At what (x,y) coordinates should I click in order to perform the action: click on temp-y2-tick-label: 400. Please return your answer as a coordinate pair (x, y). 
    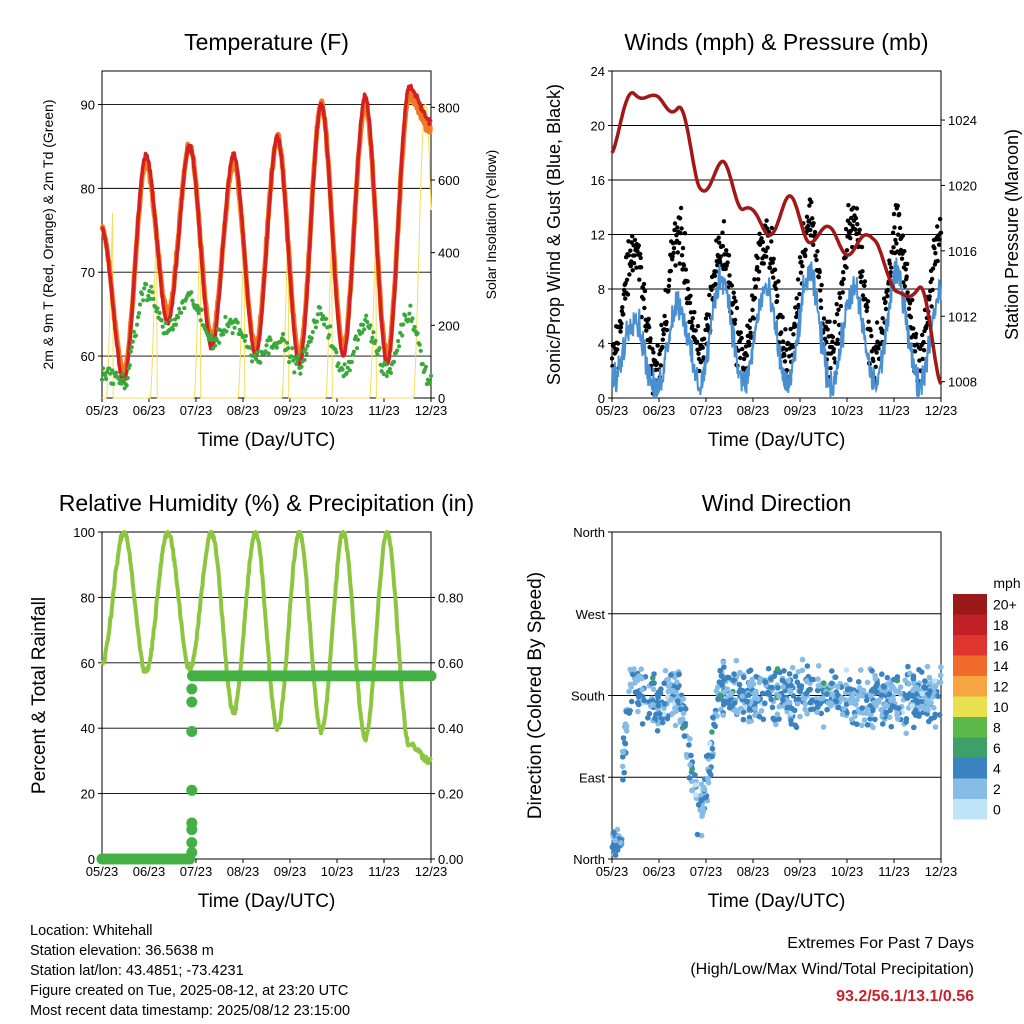
    Looking at the image, I should click on (449, 253).